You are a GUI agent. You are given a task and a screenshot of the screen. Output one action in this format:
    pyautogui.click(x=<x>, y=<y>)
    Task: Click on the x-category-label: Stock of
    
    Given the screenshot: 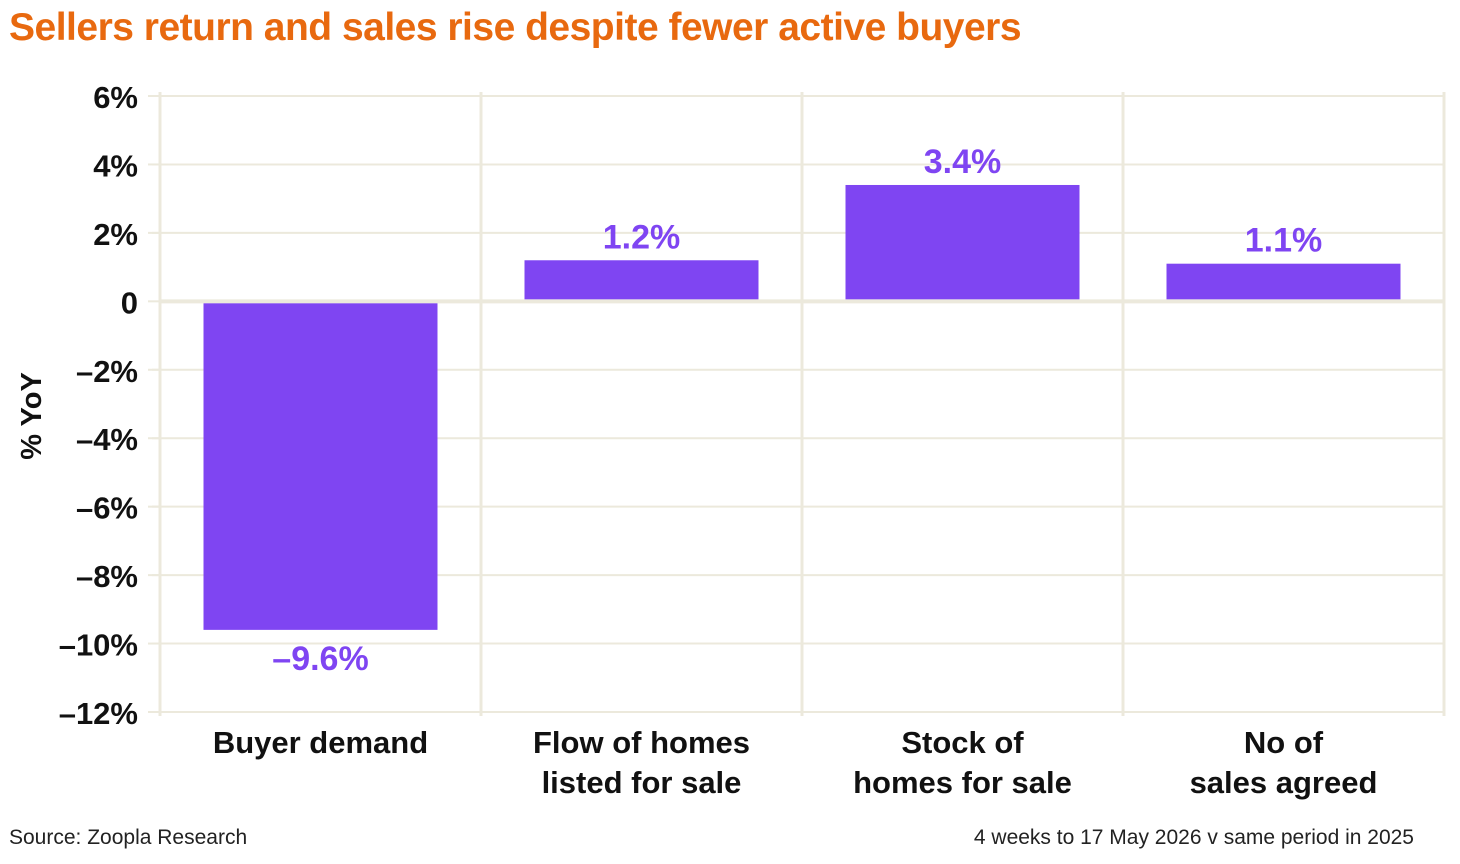 What is the action you would take?
    pyautogui.click(x=962, y=742)
    